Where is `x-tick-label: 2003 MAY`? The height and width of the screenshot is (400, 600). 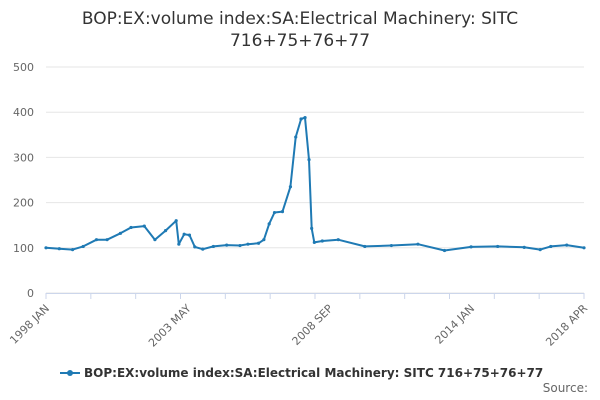 x-tick-label: 2003 MAY is located at coordinates (170, 326).